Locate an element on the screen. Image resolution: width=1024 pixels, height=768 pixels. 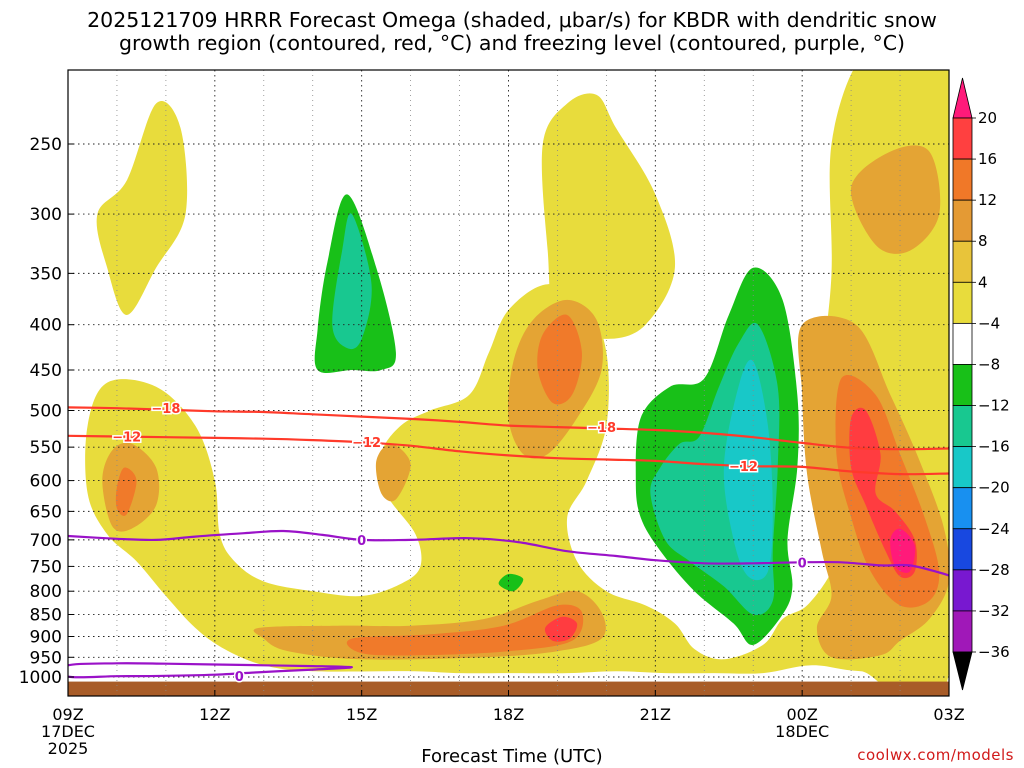
omega-colorbar: 20 16 12 8 4 −4 −8 −12 −16 −20 −24 −28 −32 −36 is located at coordinates (981, 384).